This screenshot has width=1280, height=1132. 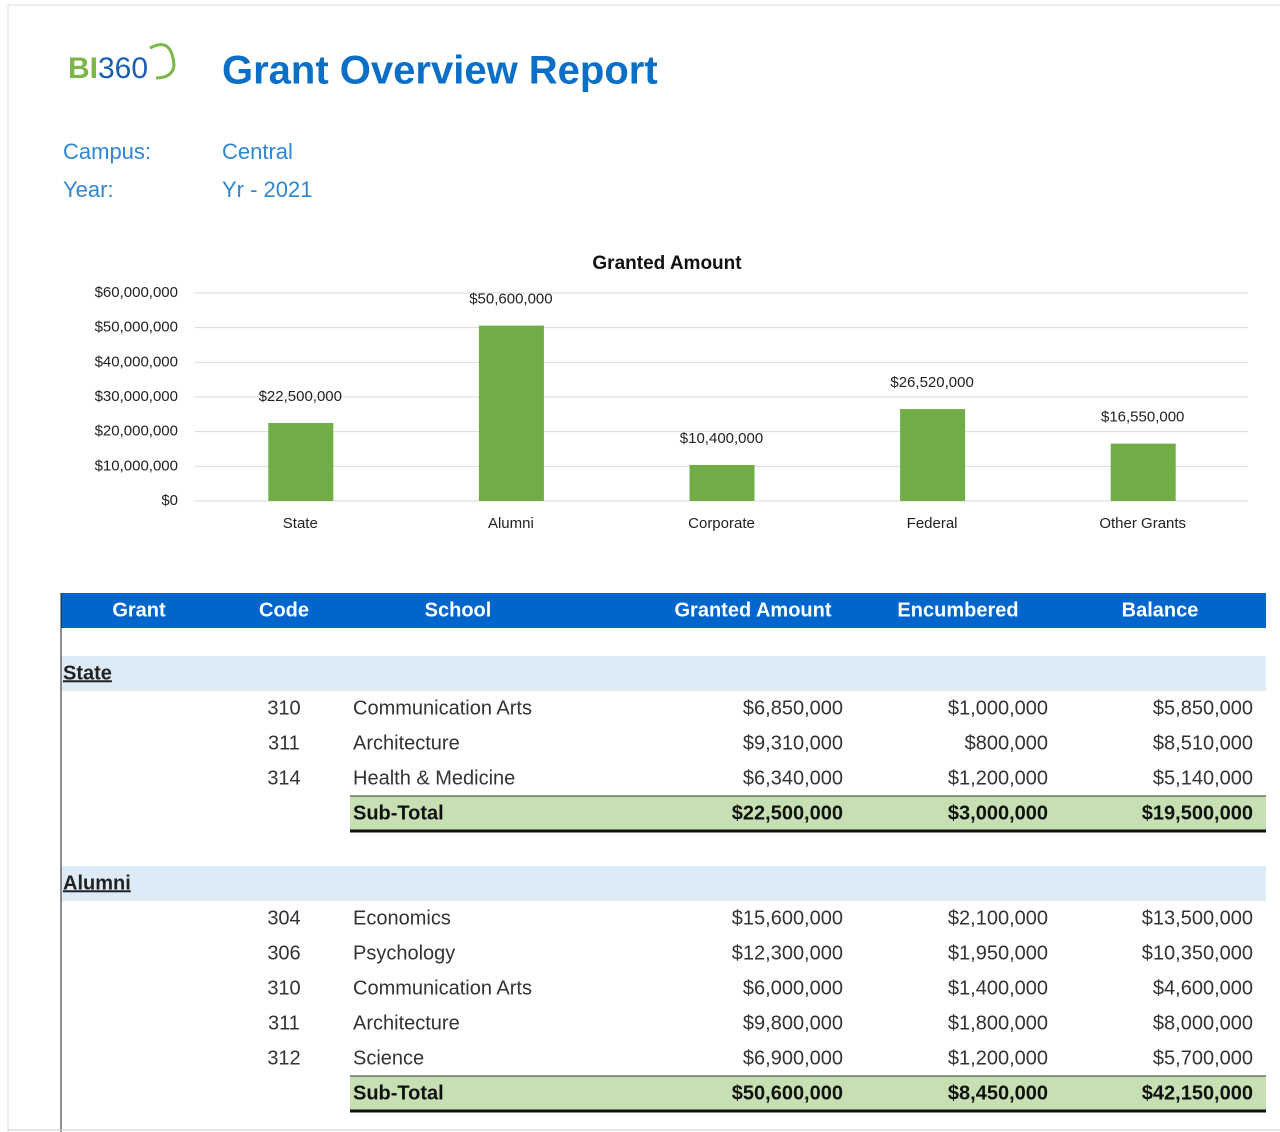 I want to click on y-tick-label: $20,000,000, so click(x=136, y=431).